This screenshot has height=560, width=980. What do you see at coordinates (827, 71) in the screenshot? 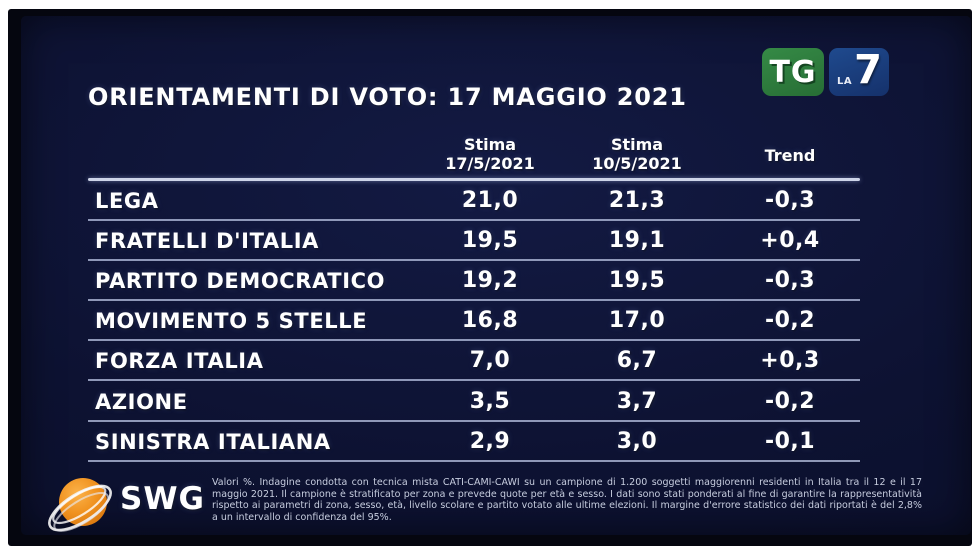
I see `tgla7-logo: TG LA 7` at bounding box center [827, 71].